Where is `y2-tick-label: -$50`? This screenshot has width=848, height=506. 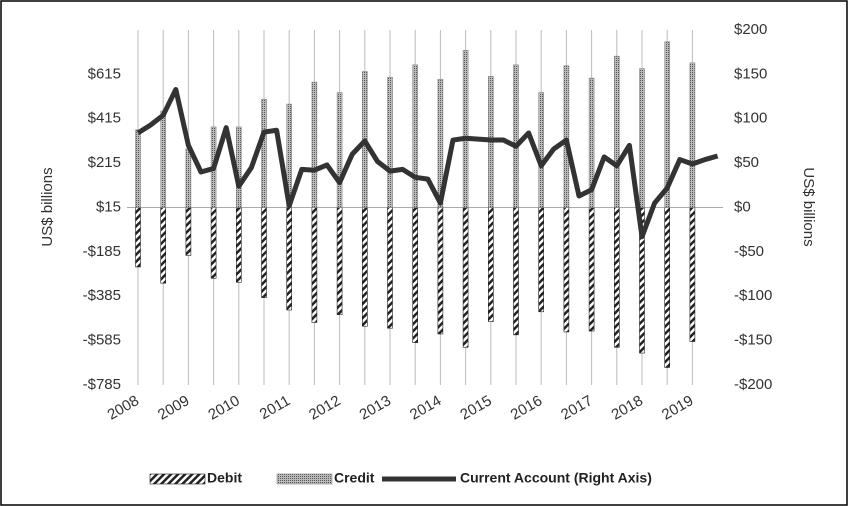
y2-tick-label: -$50 is located at coordinates (749, 251).